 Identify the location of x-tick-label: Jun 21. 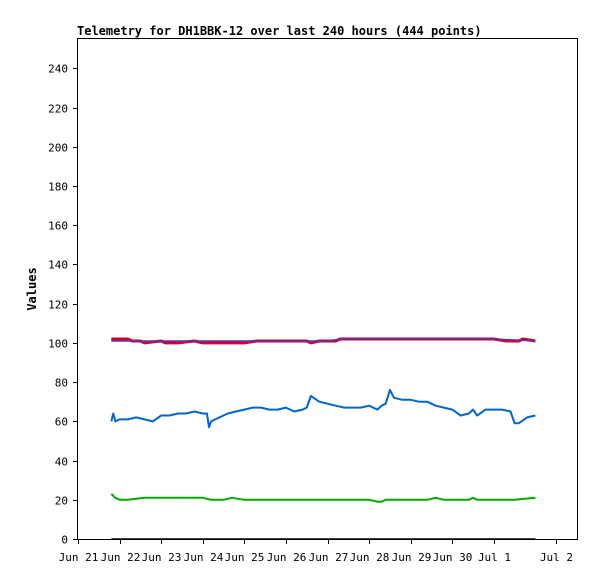
(79, 557).